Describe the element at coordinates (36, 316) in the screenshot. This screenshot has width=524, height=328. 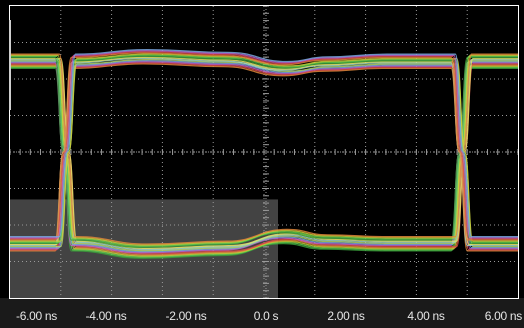
I see `x-tick-label: -6.00 ns` at that location.